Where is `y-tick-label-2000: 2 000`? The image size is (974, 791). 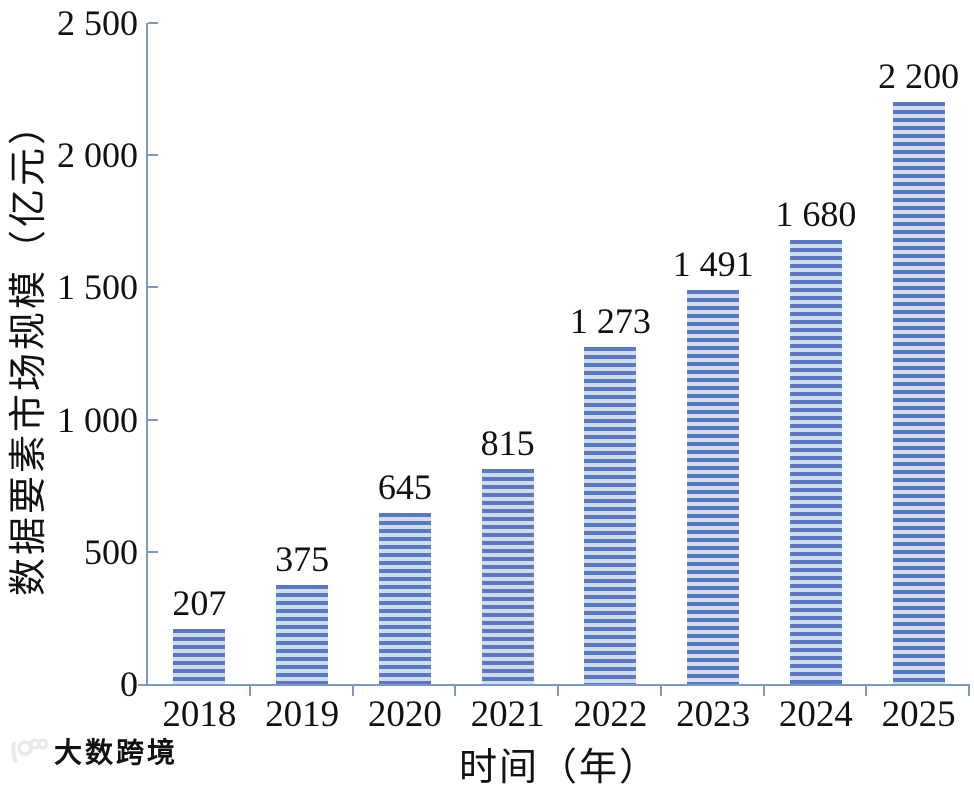 y-tick-label-2000: 2 000 is located at coordinates (97, 155).